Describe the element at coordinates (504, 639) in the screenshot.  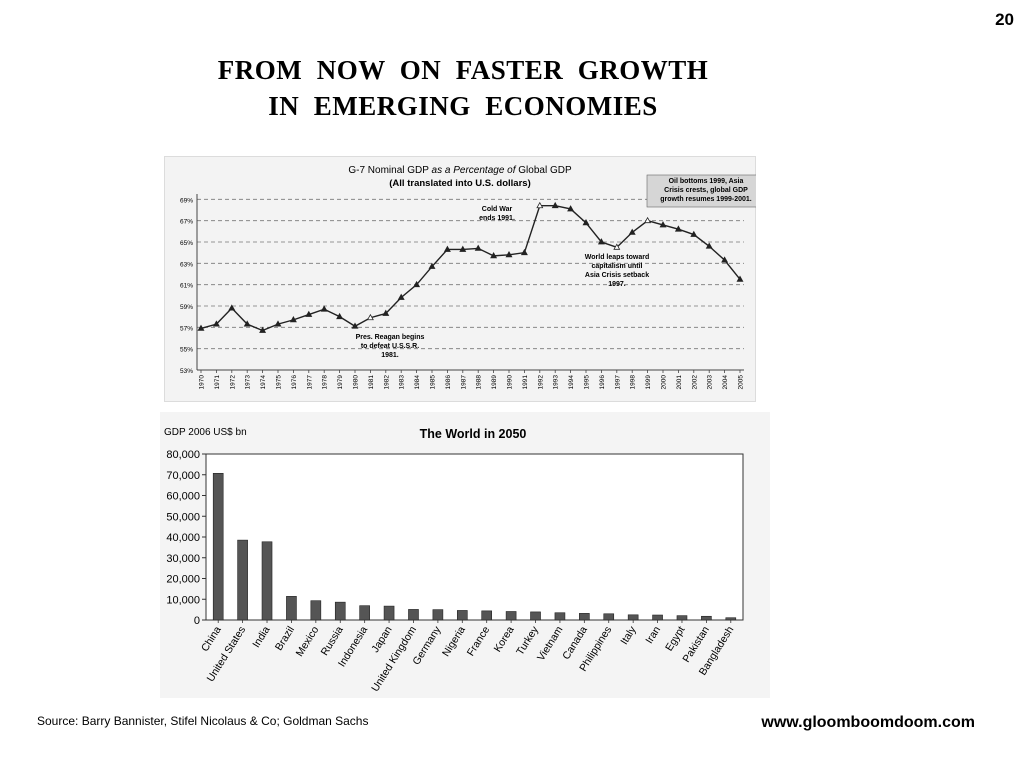
I see `bar-chart-category-label: Korea` at that location.